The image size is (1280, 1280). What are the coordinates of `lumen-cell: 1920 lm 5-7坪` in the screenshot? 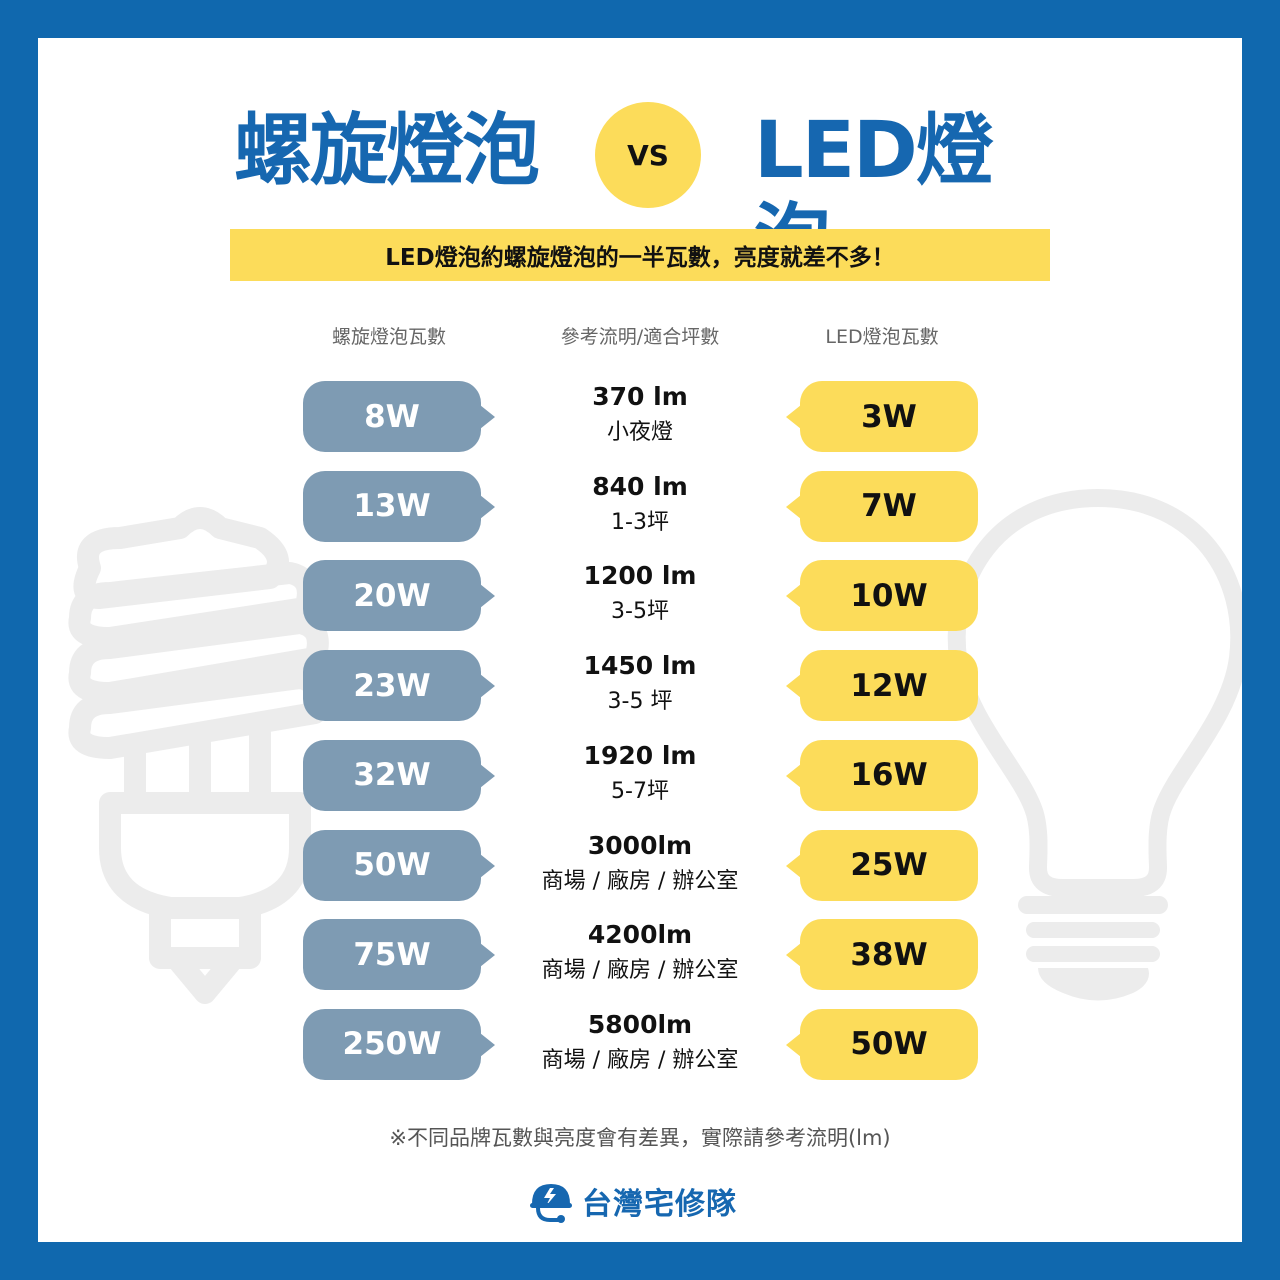 It's located at (640, 774).